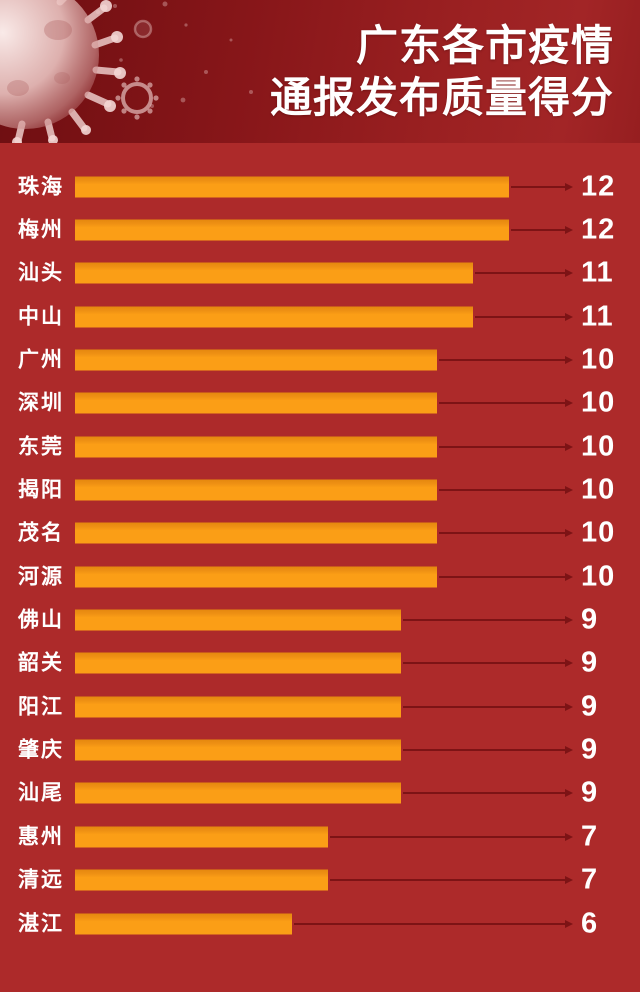 Image resolution: width=640 pixels, height=992 pixels. I want to click on coronavirus-icon, so click(126, 71).